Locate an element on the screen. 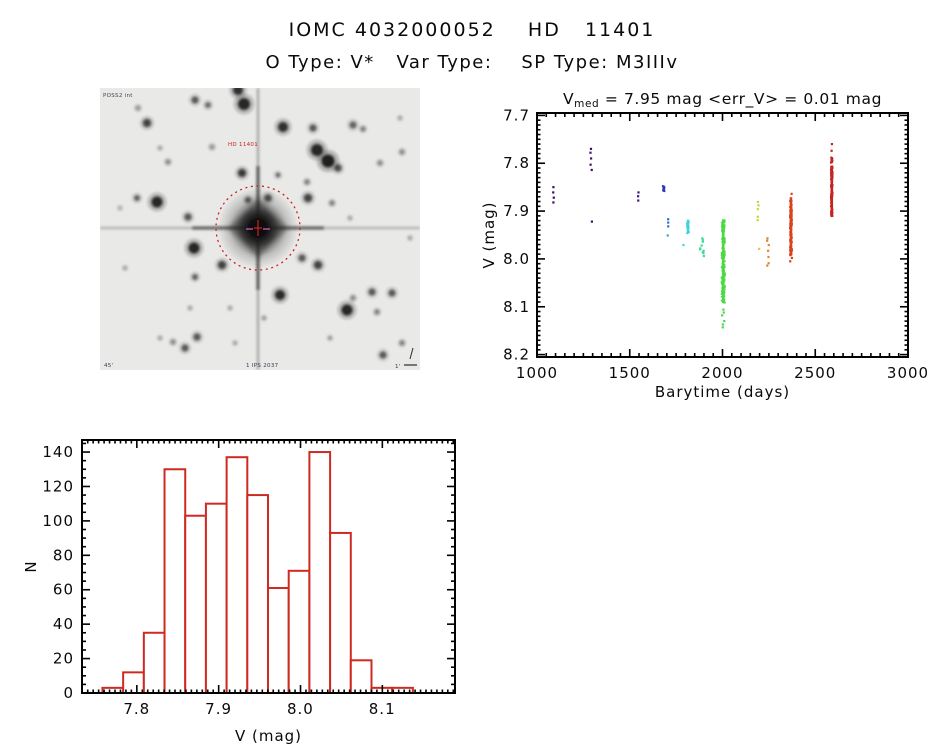 The width and height of the screenshot is (944, 747). lightcurve-data is located at coordinates (693, 235).